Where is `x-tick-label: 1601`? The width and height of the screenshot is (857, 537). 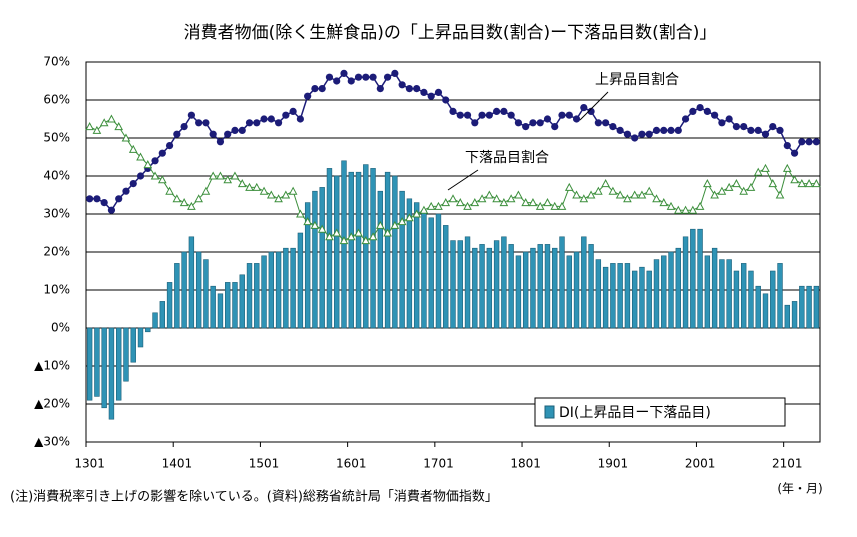 x-tick-label: 1601 is located at coordinates (351, 464).